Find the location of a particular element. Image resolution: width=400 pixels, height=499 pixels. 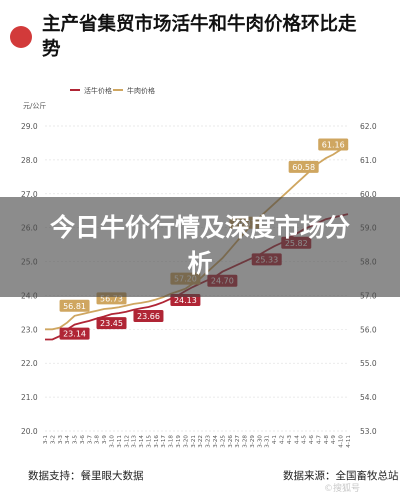

x-tick-label: 3-27 is located at coordinates (238, 441).